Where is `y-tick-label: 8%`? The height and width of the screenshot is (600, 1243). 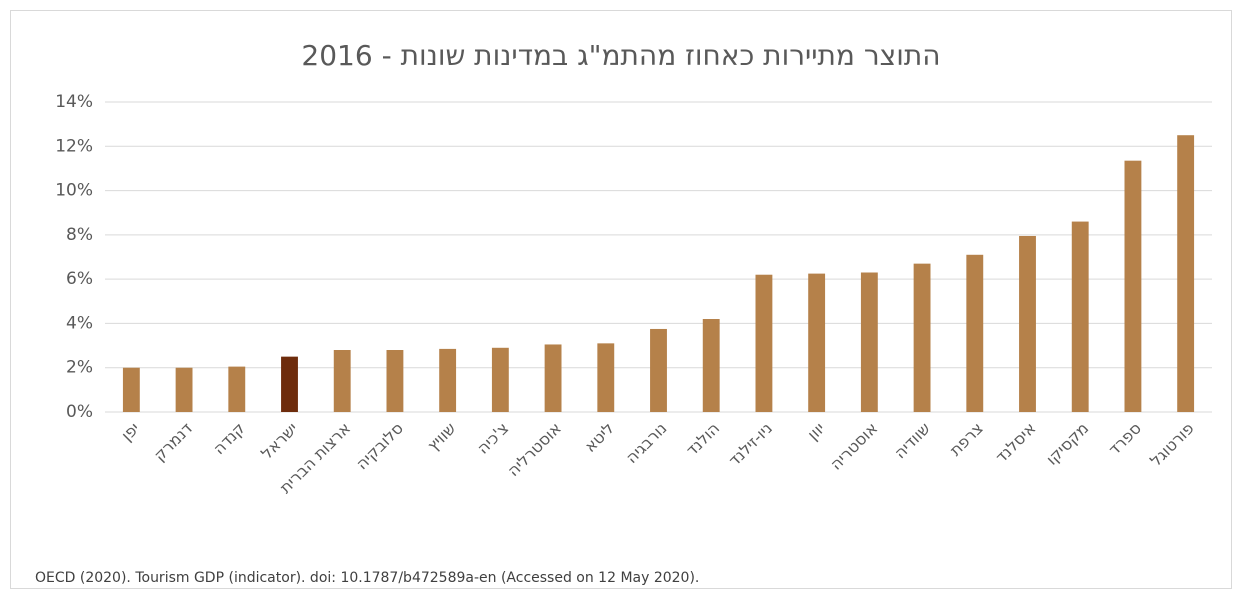 y-tick-label: 8% is located at coordinates (79, 235).